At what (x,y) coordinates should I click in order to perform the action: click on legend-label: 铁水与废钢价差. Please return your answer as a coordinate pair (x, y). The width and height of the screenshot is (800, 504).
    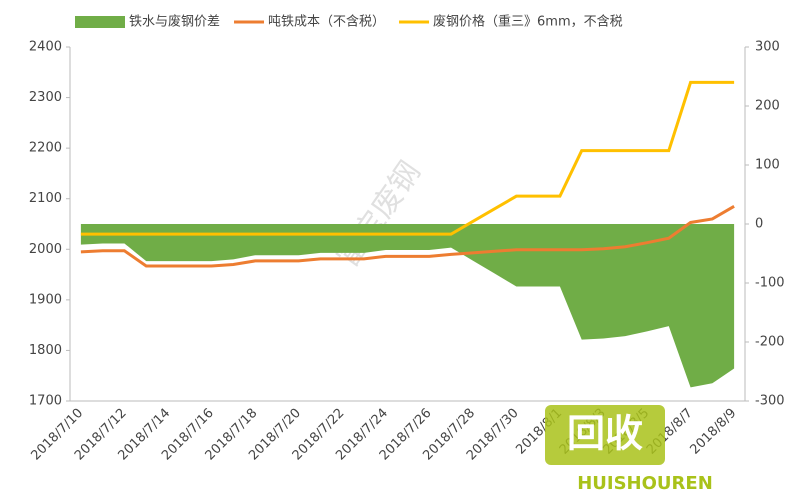
    Looking at the image, I should click on (174, 22).